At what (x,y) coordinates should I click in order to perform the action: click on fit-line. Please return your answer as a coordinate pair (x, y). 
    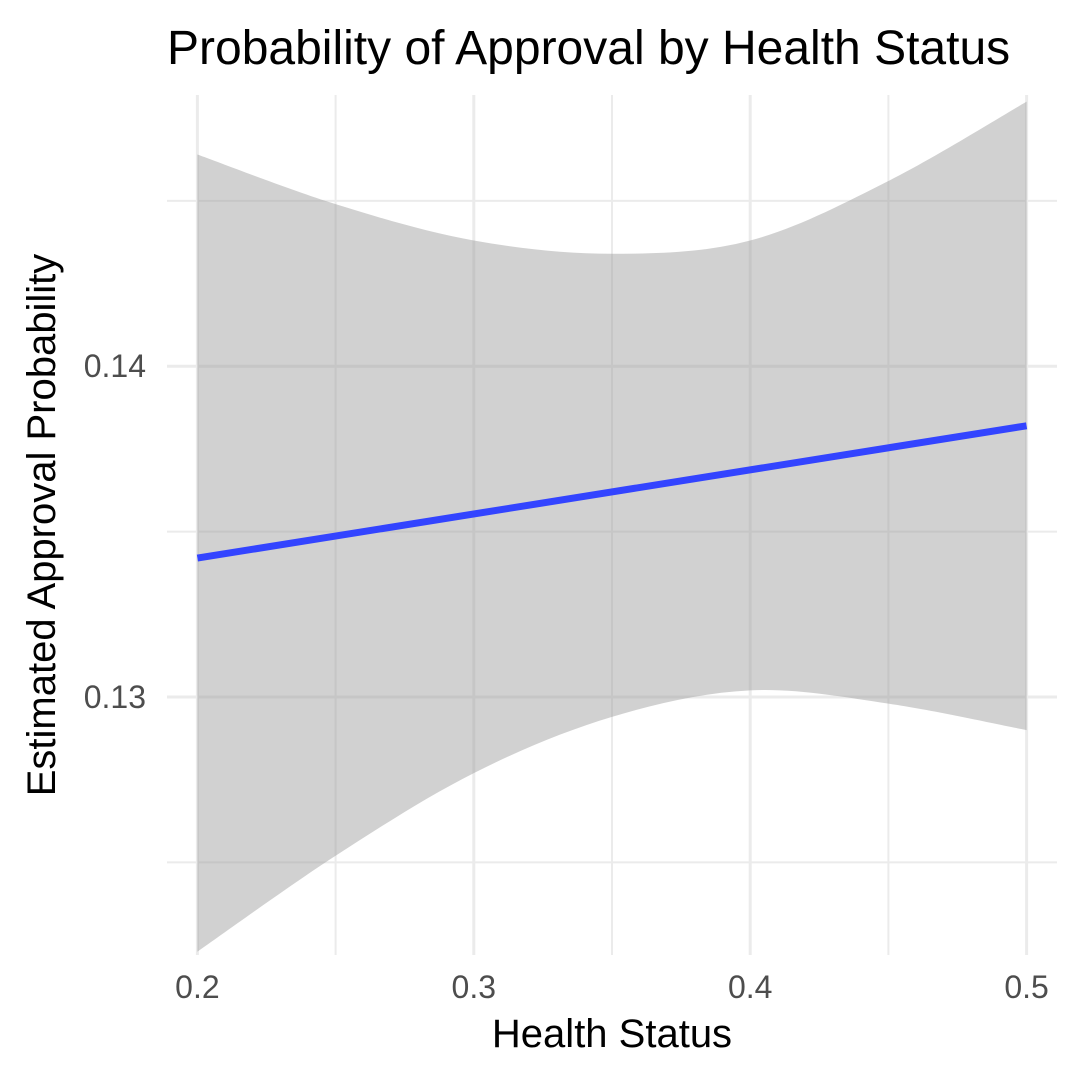
    Looking at the image, I should click on (612, 492).